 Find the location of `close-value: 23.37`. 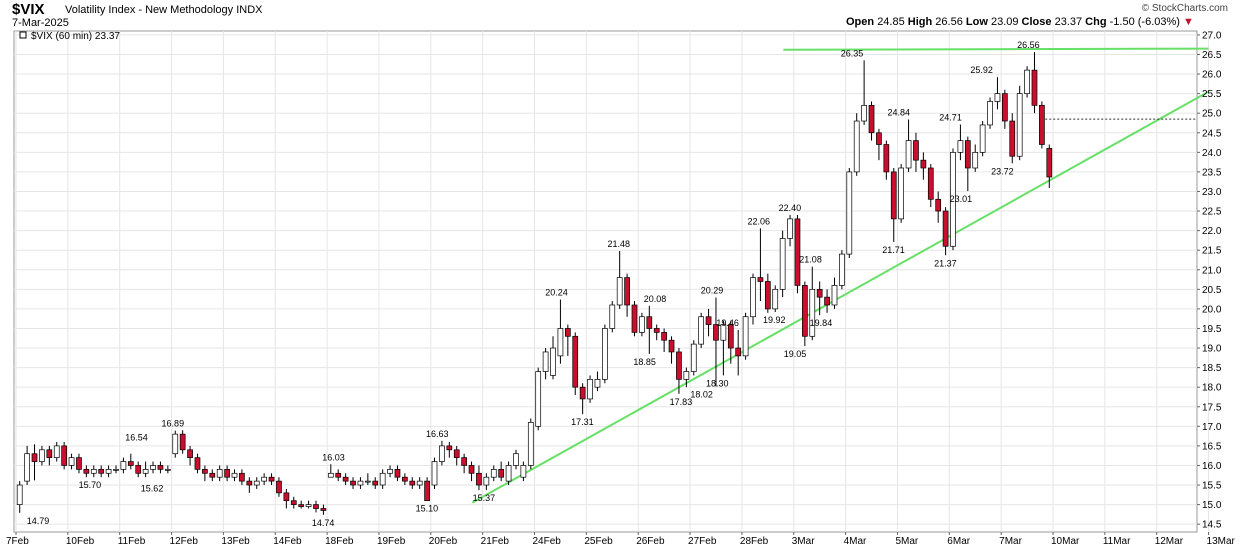

close-value: 23.37 is located at coordinates (1068, 22).